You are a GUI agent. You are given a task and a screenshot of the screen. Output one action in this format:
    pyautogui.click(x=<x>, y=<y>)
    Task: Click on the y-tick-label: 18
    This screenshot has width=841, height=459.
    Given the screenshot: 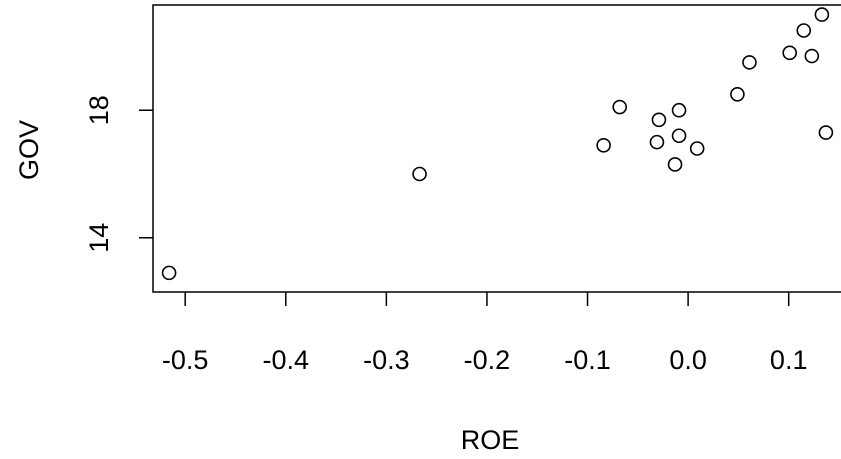 What is the action you would take?
    pyautogui.click(x=99, y=110)
    